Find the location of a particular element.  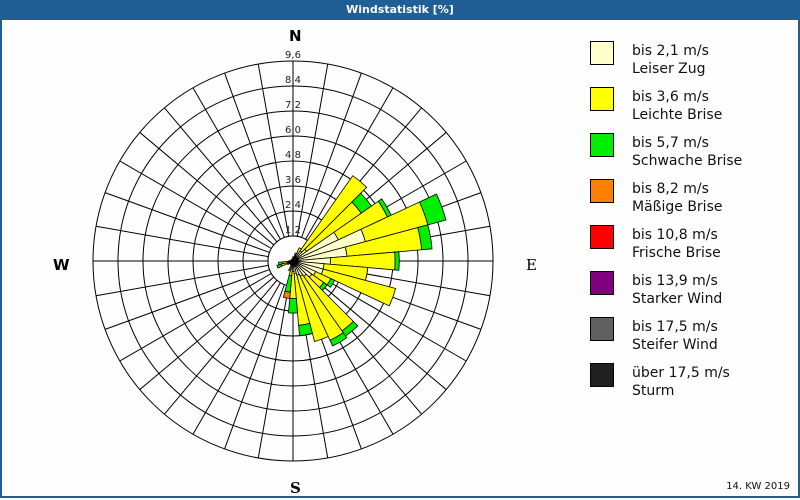

period-label: 14. KW 2019 is located at coordinates (758, 486).